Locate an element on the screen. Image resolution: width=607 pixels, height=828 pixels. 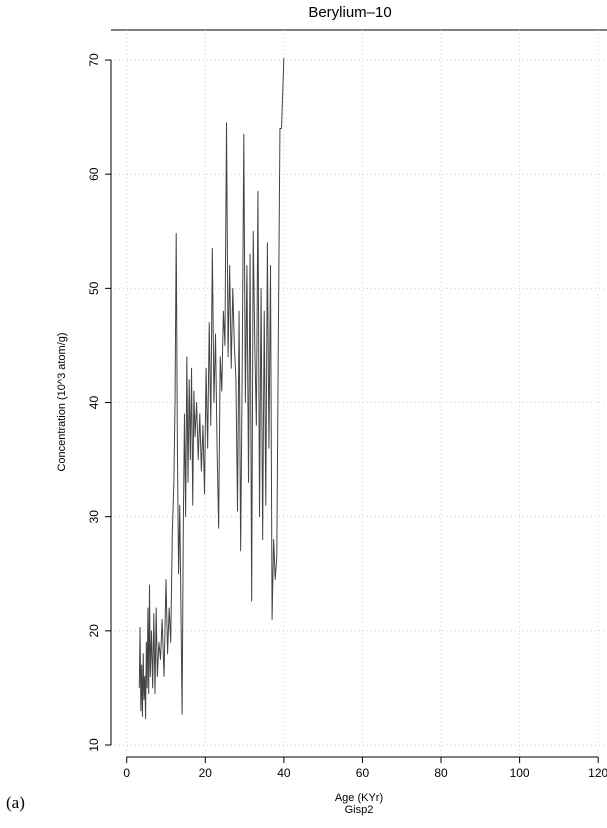
x-tick-label: 0 is located at coordinates (126, 773).